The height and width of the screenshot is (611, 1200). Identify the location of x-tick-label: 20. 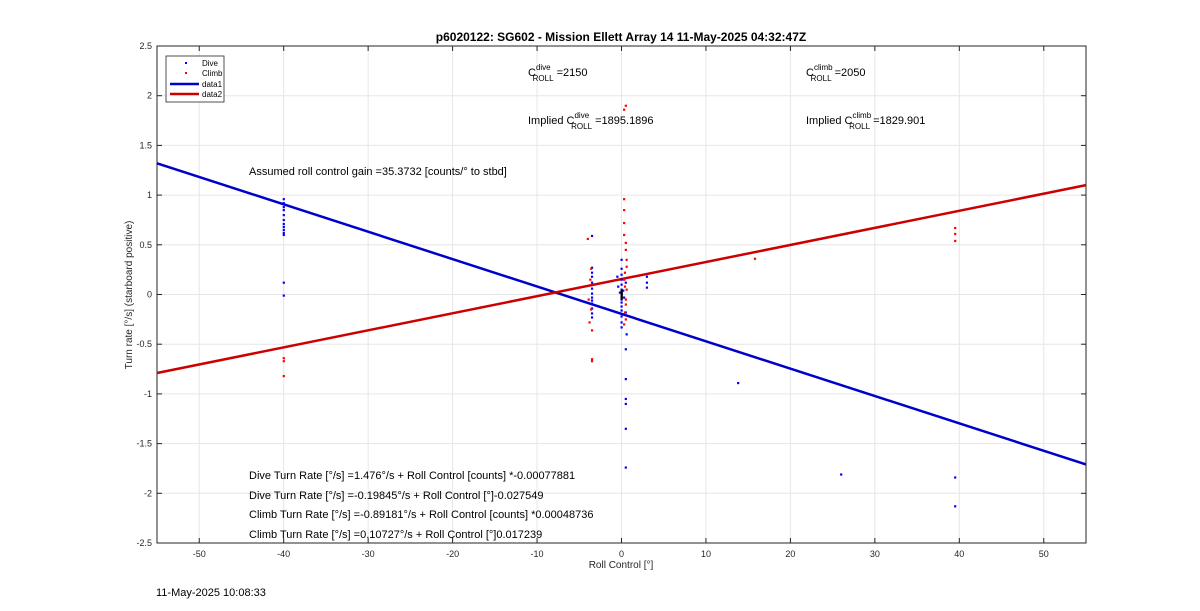
(790, 554).